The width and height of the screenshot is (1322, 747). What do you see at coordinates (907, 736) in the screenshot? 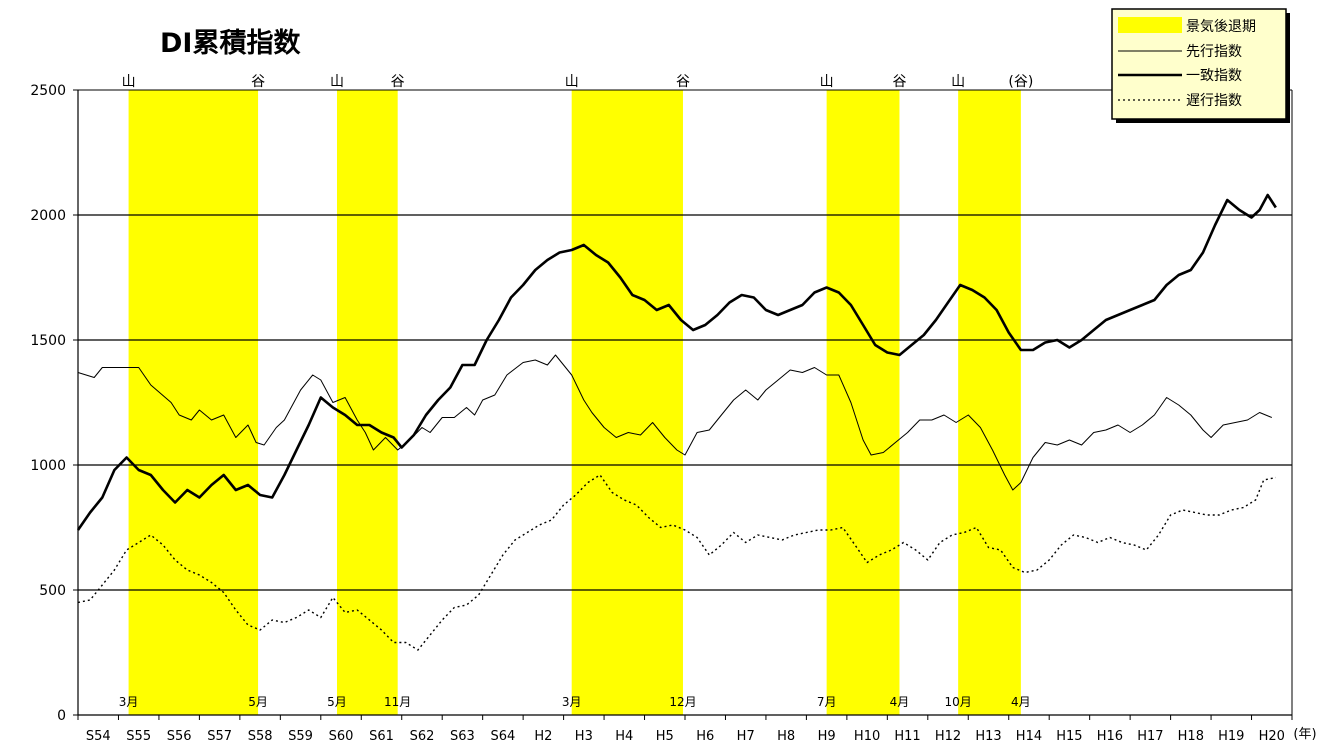
I see `x-tick-label-H11: H11` at bounding box center [907, 736].